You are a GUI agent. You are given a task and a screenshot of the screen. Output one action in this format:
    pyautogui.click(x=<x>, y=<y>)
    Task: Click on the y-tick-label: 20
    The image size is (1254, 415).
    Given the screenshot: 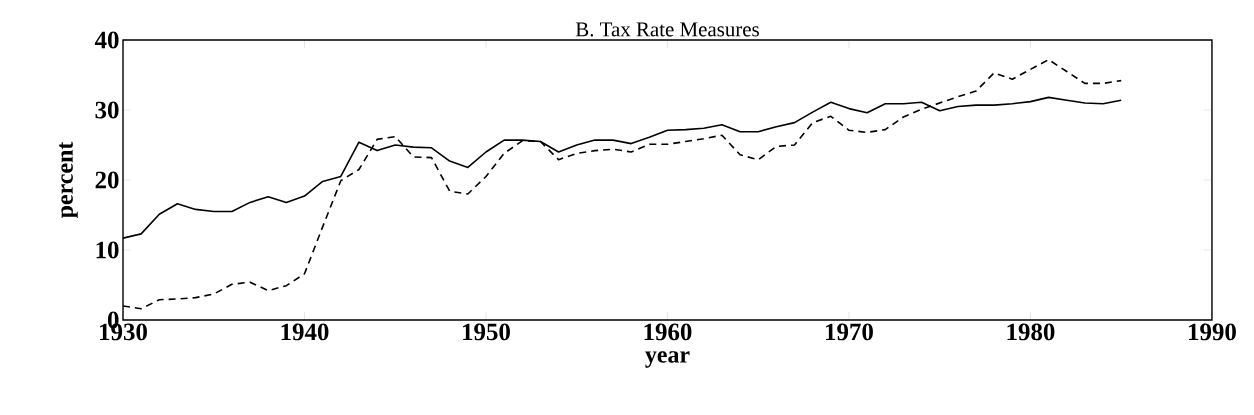 What is the action you would take?
    pyautogui.click(x=107, y=180)
    